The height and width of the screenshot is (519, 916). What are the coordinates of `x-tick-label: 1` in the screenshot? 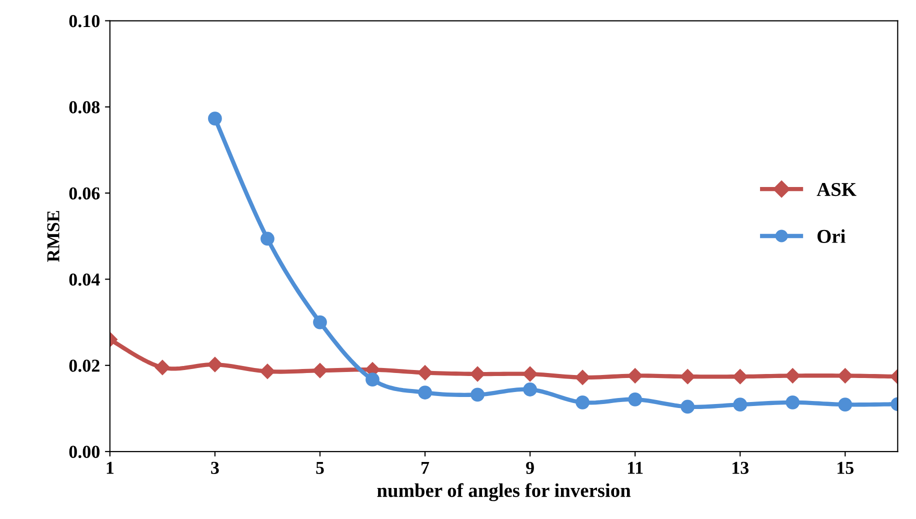 It's located at (110, 468).